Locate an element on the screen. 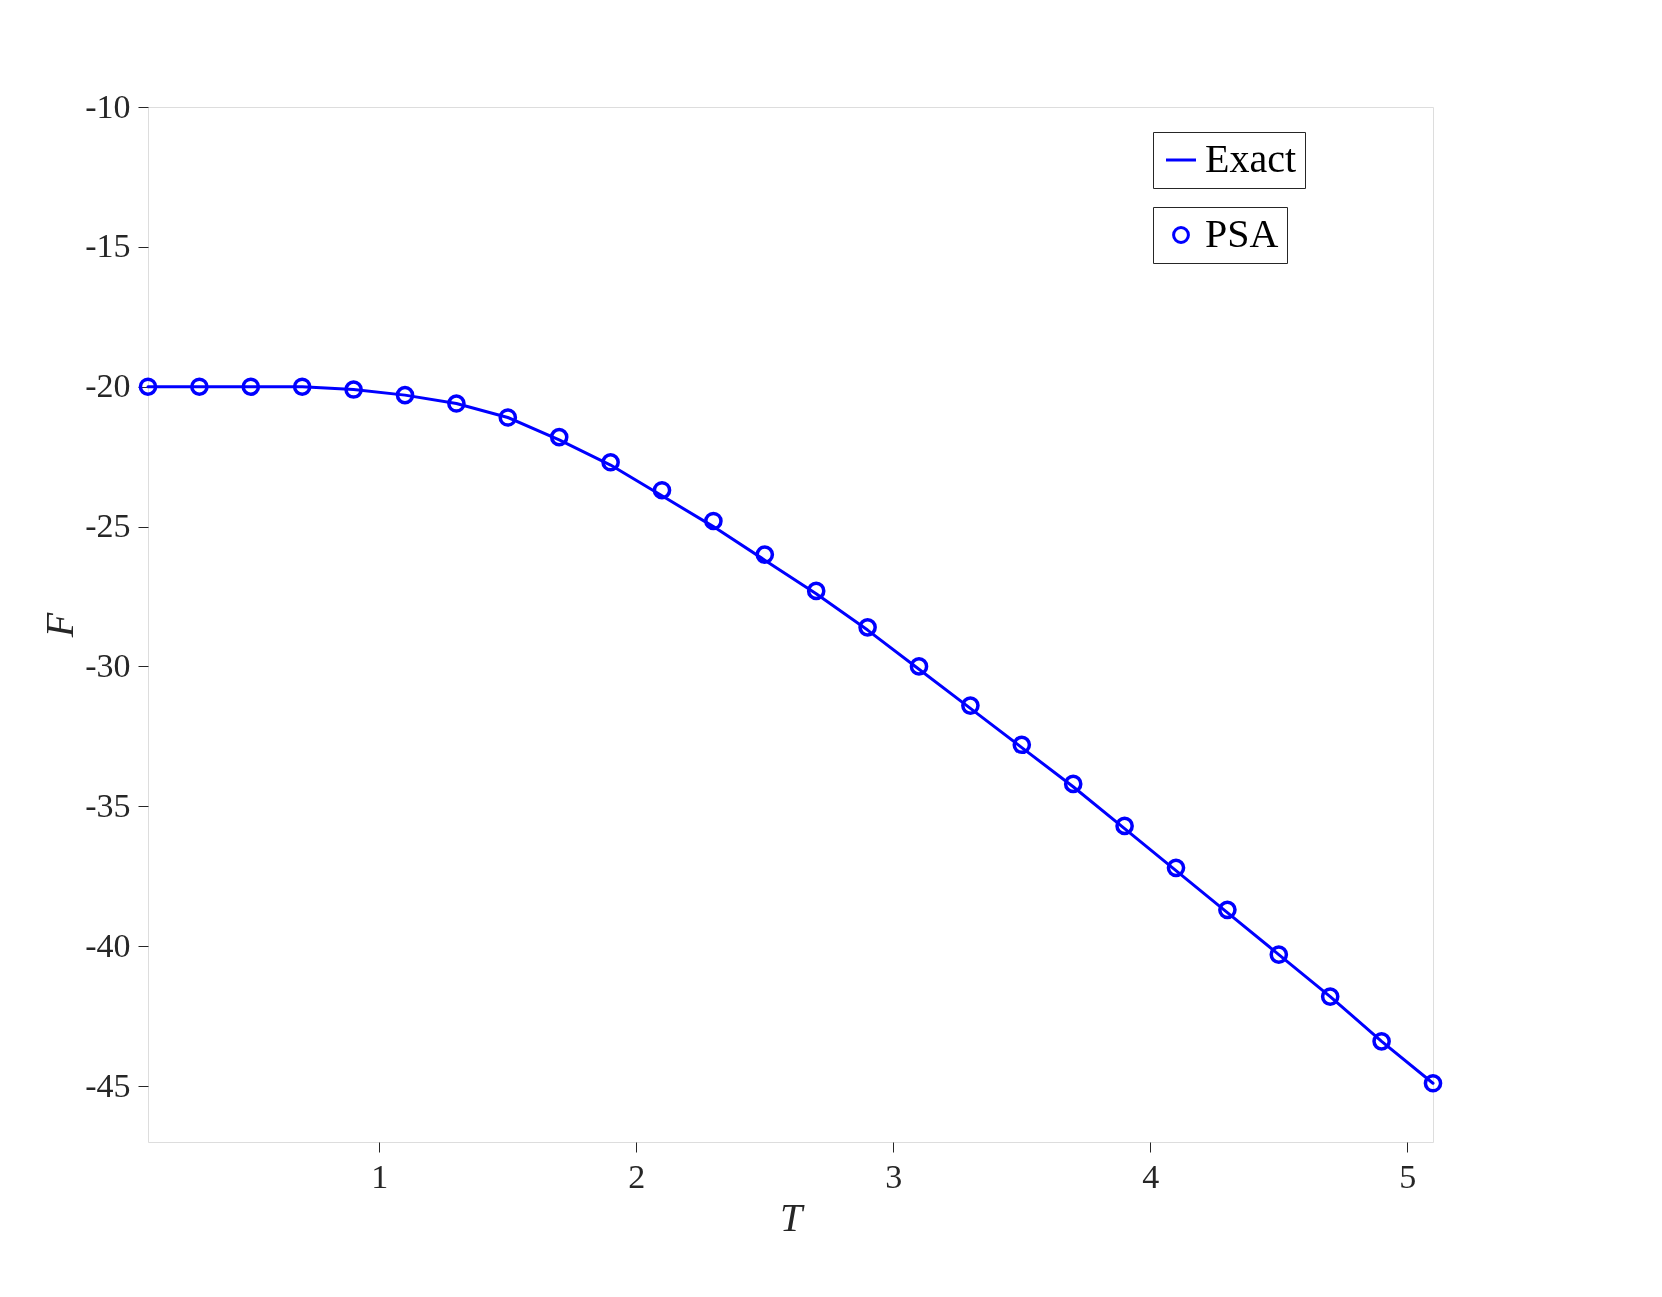 Image resolution: width=1662 pixels, height=1297 pixels. x-tick-label: 2 is located at coordinates (637, 1176).